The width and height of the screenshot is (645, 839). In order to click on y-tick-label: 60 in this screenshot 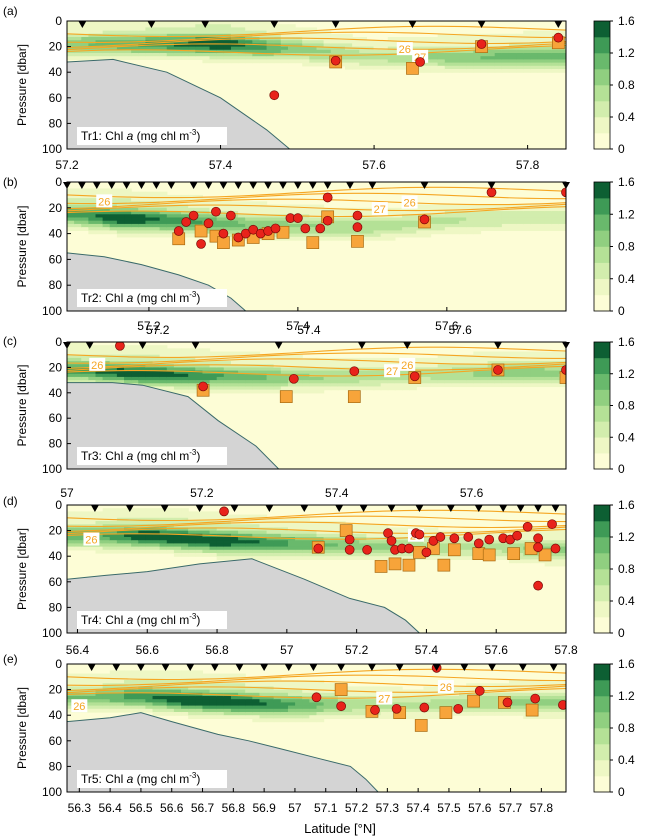, I will do `click(56, 98)`.